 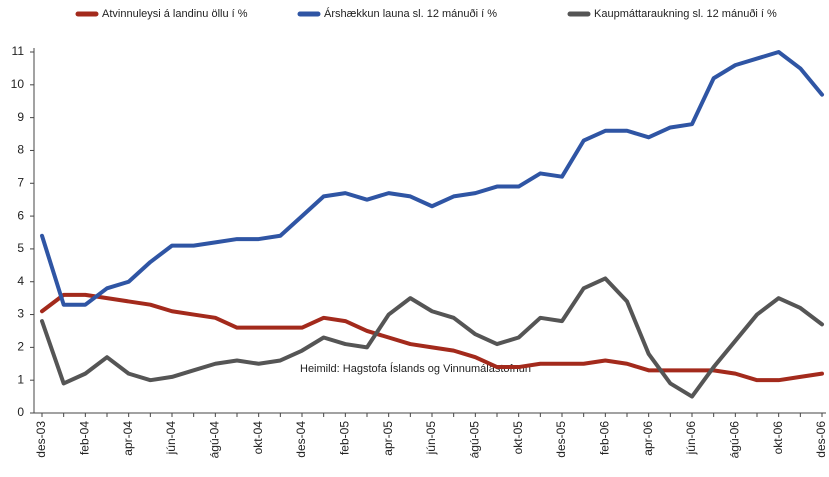 What do you see at coordinates (410, 13) in the screenshot?
I see `legend-label: Árshækkun launa sl. 12 mánuði í %` at bounding box center [410, 13].